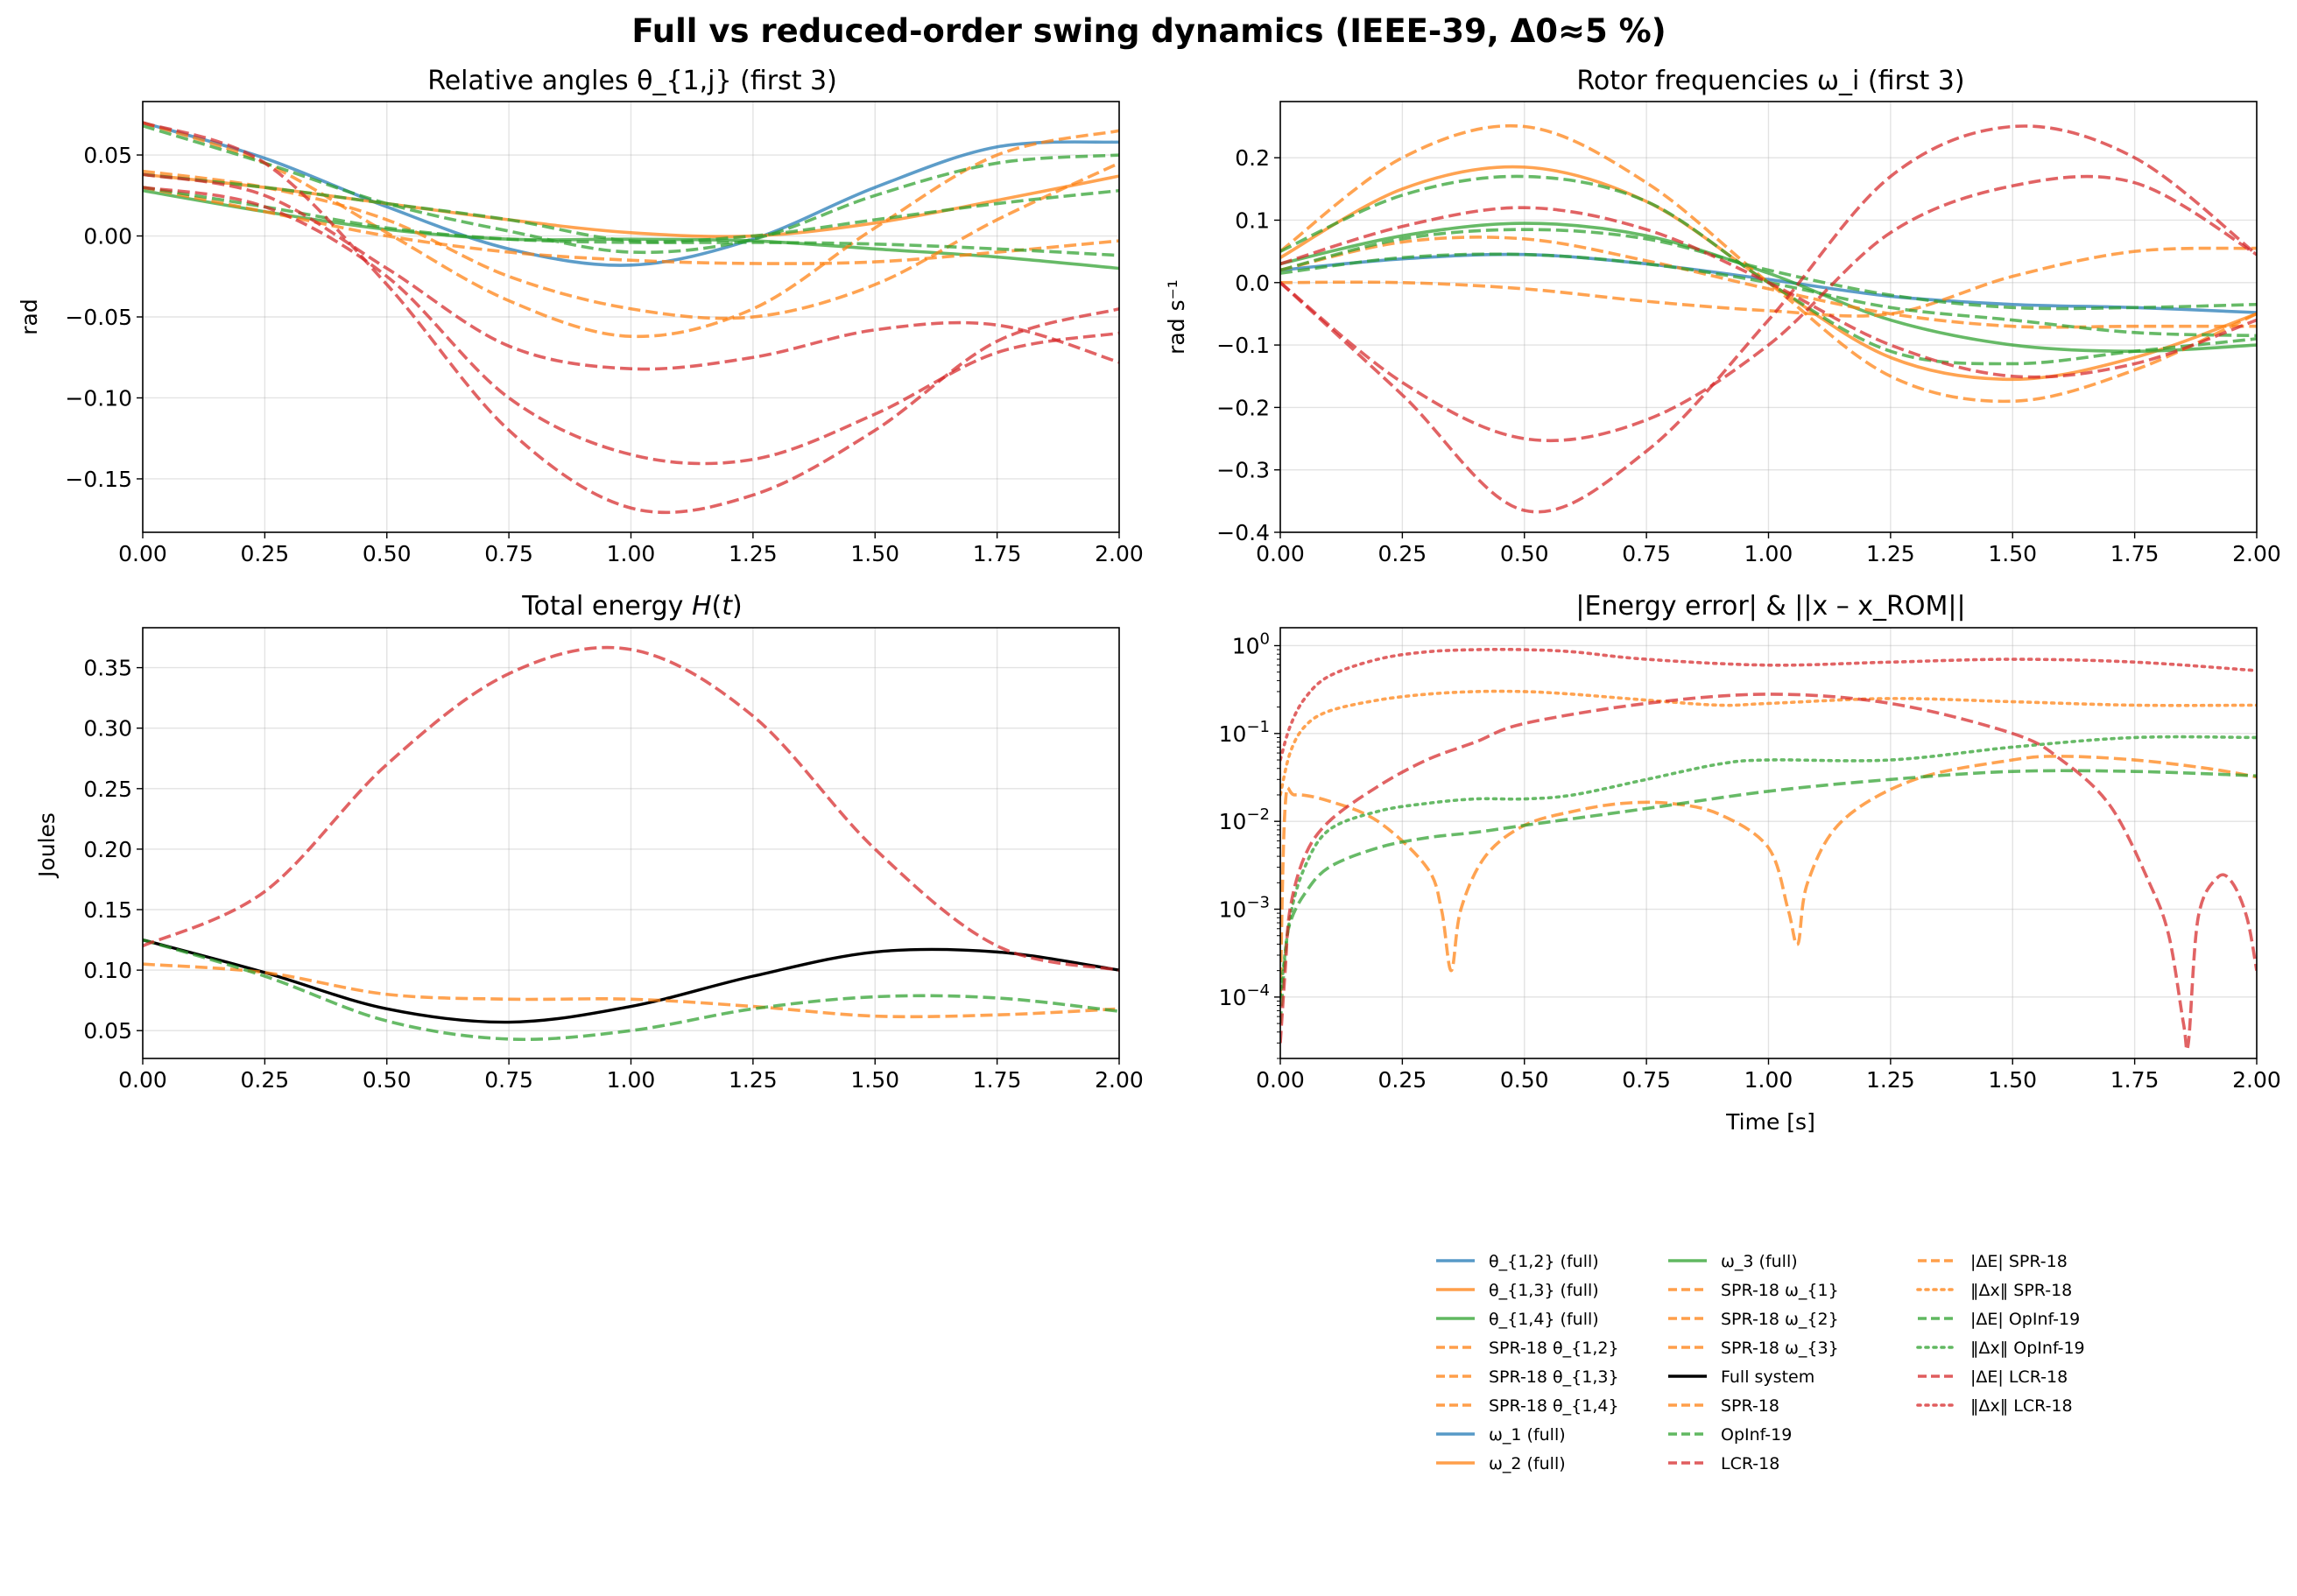  What do you see at coordinates (1517, 1261) in the screenshot?
I see `legend-item: θ_{1,2} (full)` at bounding box center [1517, 1261].